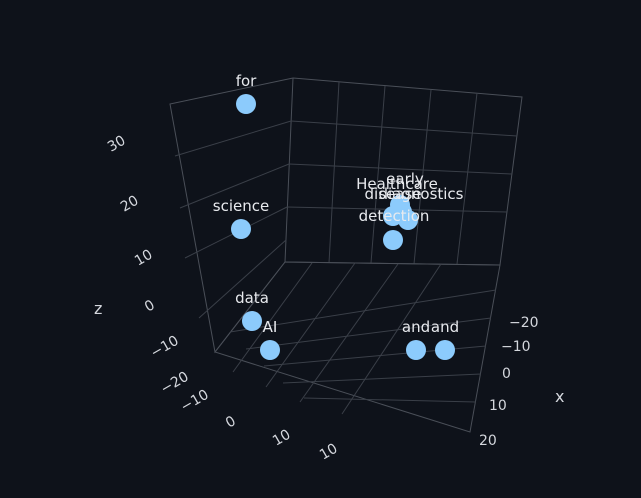 This screenshot has height=498, width=641. What do you see at coordinates (393, 194) in the screenshot?
I see `point-label: disease` at bounding box center [393, 194].